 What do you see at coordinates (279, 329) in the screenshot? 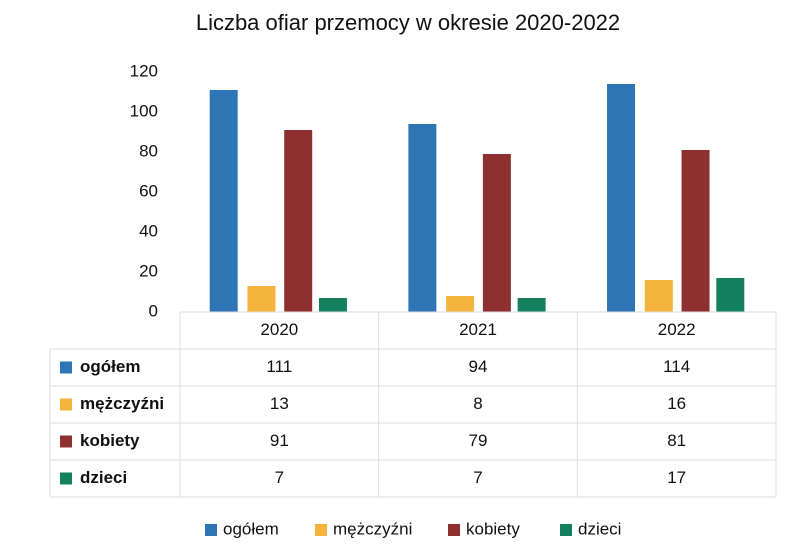
I see `x-tick-label: 2020` at bounding box center [279, 329].